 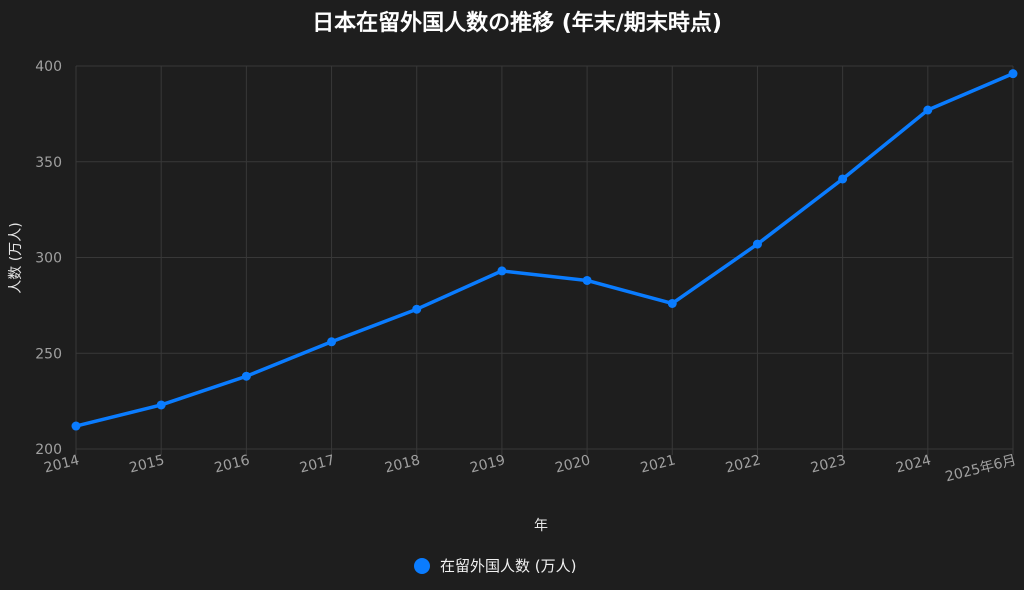 I want to click on x-tick-label: 2018, so click(x=402, y=464).